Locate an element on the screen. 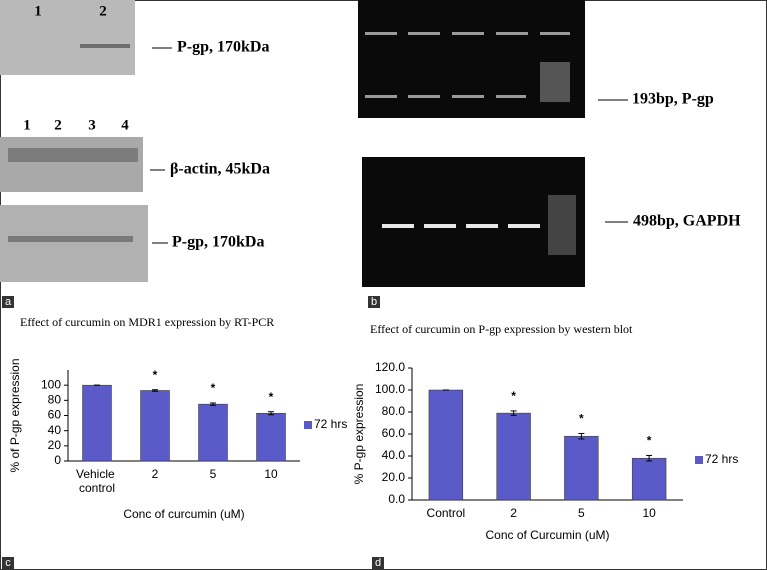 Image resolution: width=767 pixels, height=570 pixels. y-tick-label: 100 is located at coordinates (51, 384).